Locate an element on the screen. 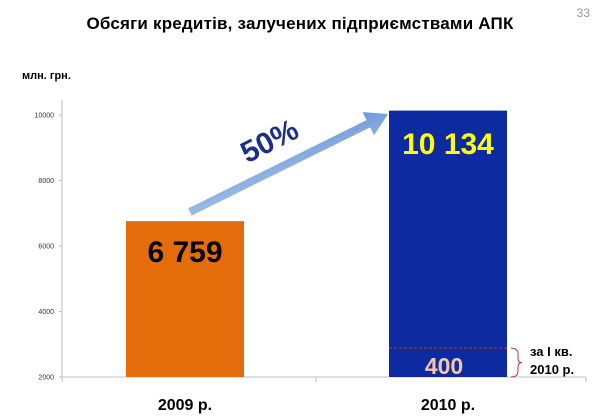  sub-value-label: 400 is located at coordinates (444, 366).